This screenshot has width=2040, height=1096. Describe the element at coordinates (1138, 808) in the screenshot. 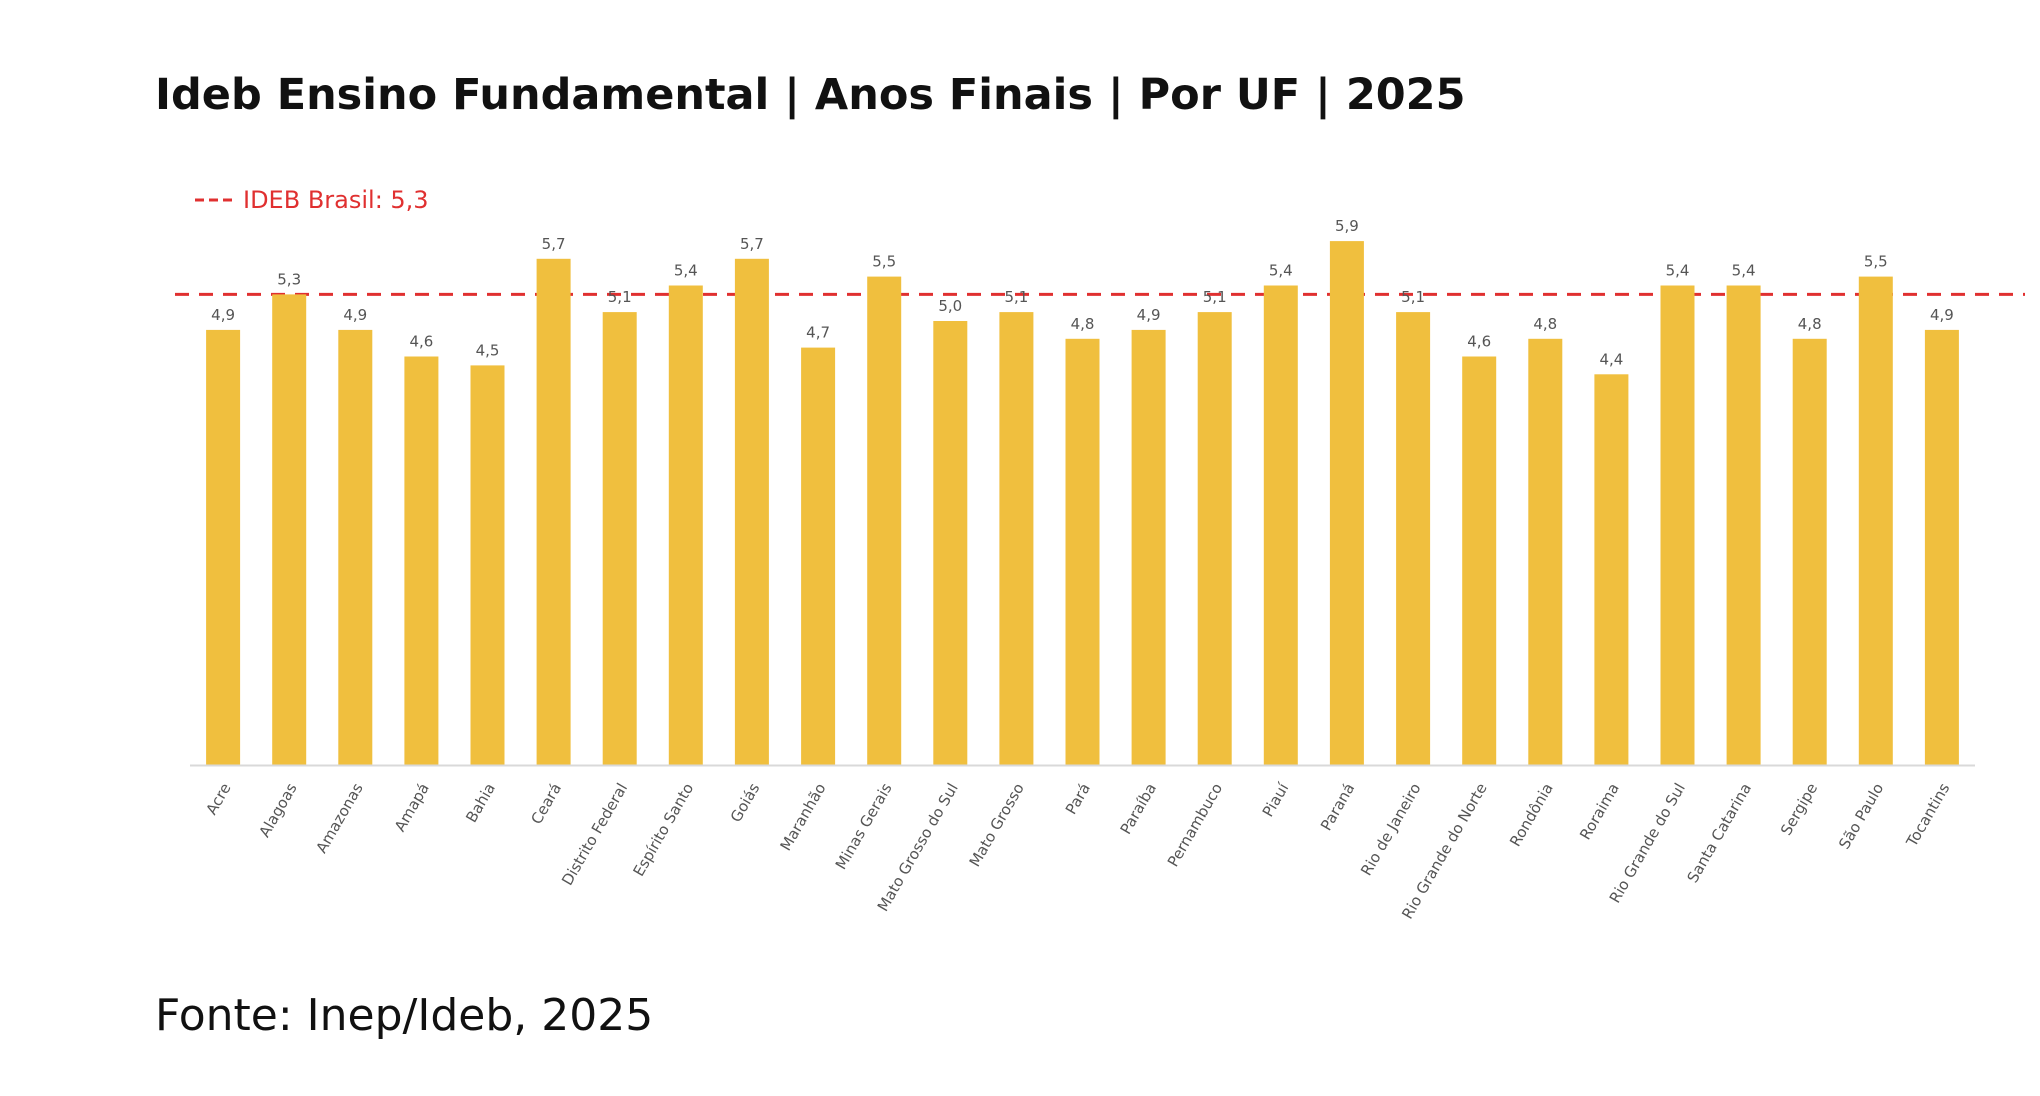

I see `tick-label-14: Paraíba` at that location.